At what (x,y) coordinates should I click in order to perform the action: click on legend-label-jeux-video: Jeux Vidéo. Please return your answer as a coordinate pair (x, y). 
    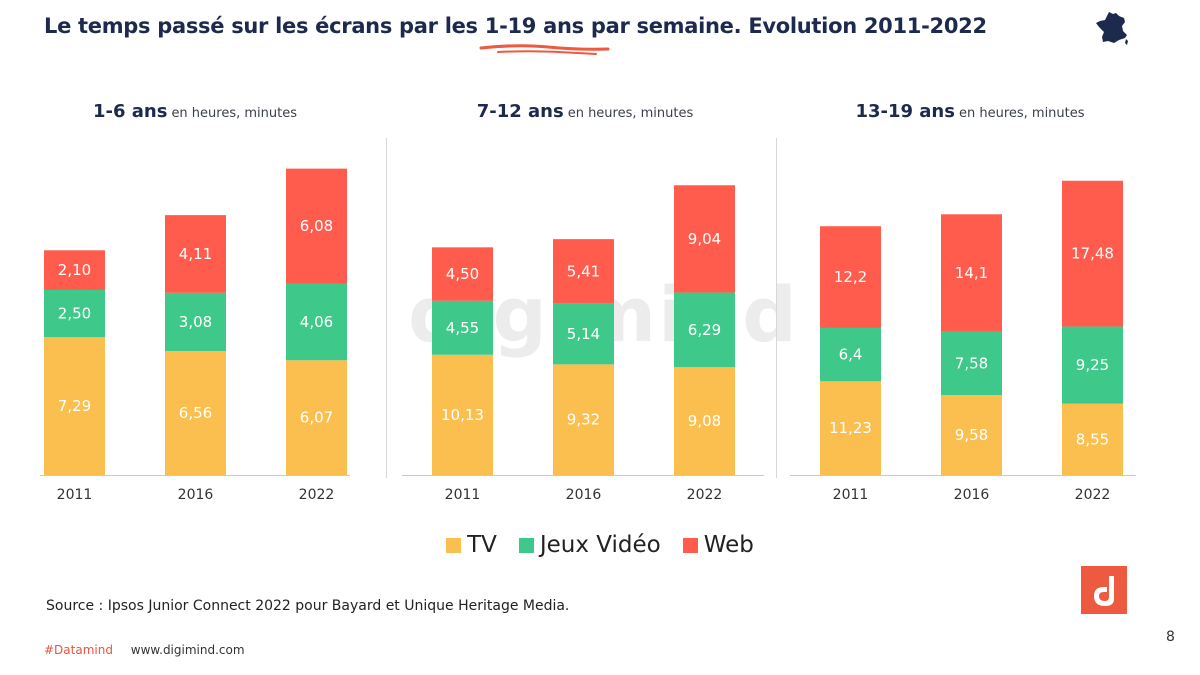
    Looking at the image, I should click on (600, 545).